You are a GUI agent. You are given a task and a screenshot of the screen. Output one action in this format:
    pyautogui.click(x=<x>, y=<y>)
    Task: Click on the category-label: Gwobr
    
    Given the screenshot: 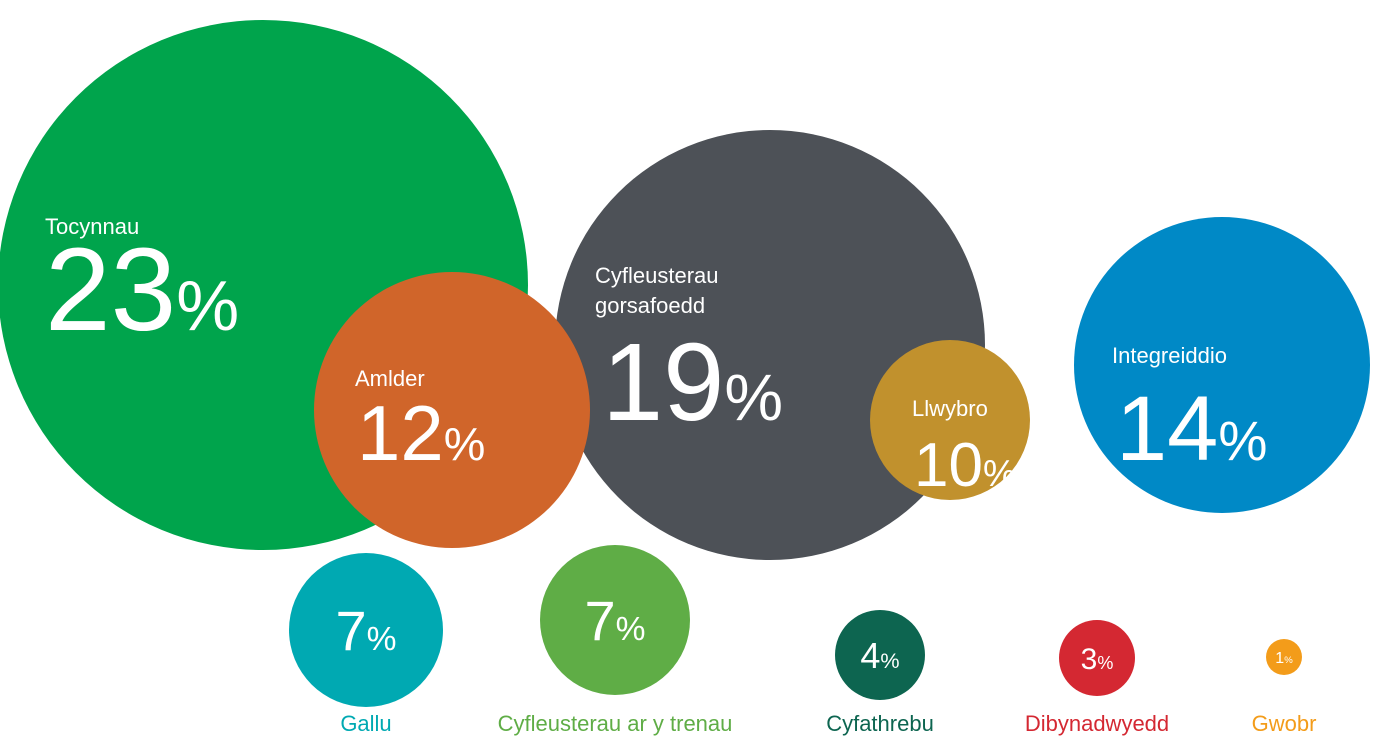 What is the action you would take?
    pyautogui.click(x=1284, y=723)
    